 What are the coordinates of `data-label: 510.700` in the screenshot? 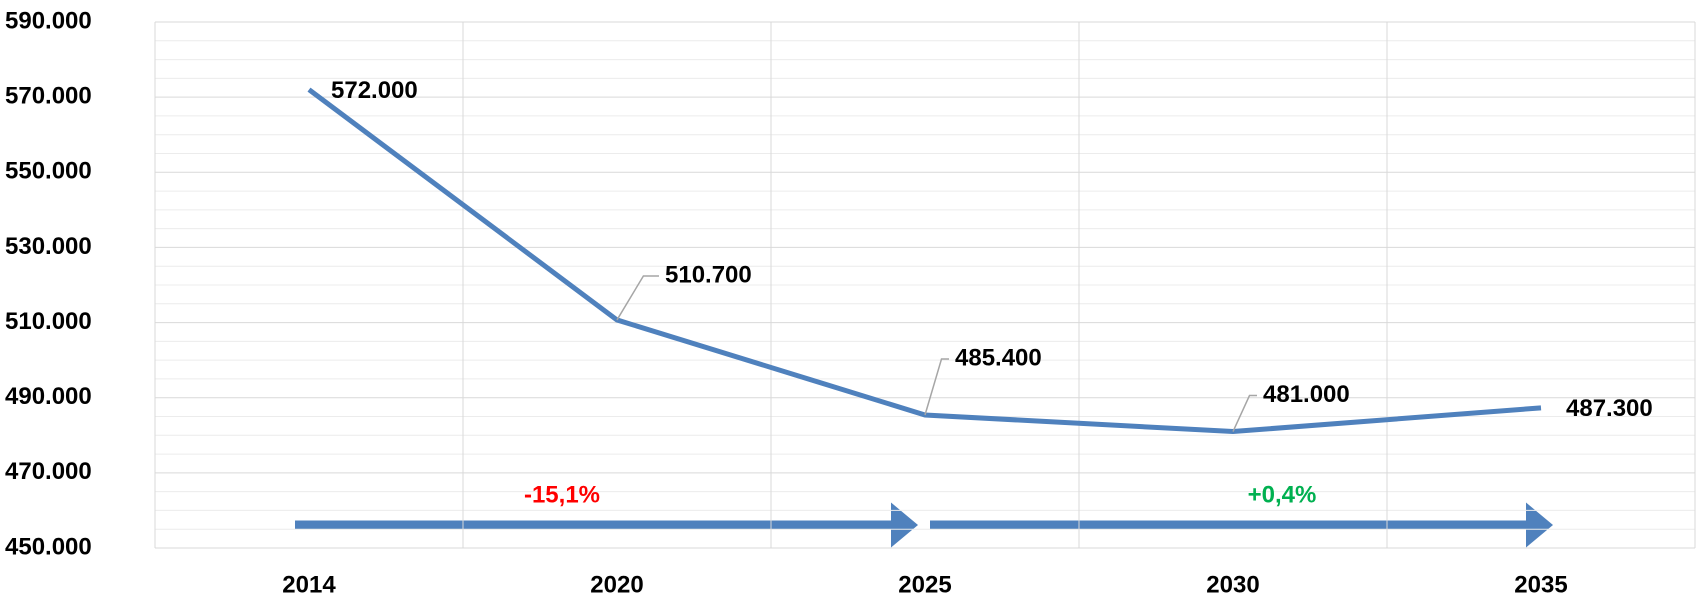 It's located at (708, 274).